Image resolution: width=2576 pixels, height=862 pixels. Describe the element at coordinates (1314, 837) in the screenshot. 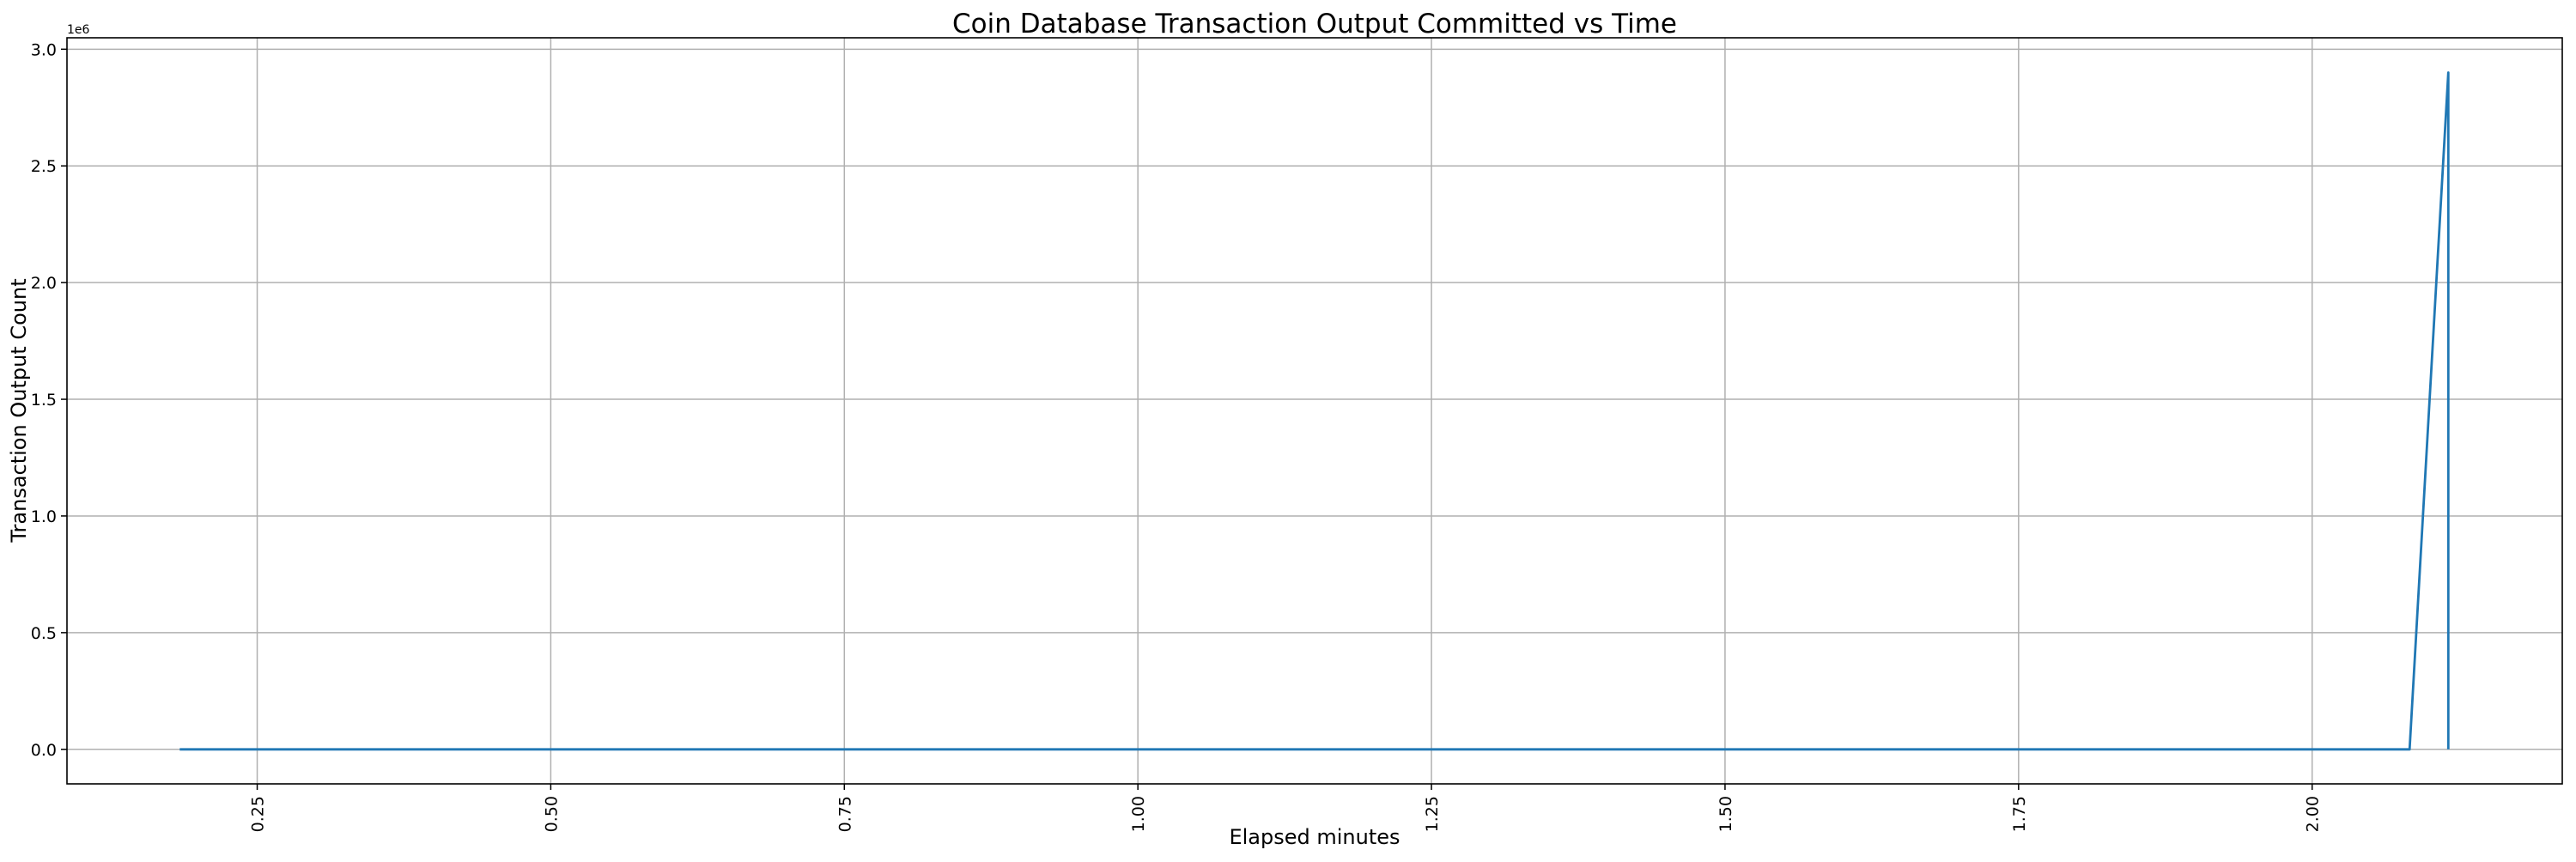

I see `x-axis-label: Elapsed minutes` at that location.